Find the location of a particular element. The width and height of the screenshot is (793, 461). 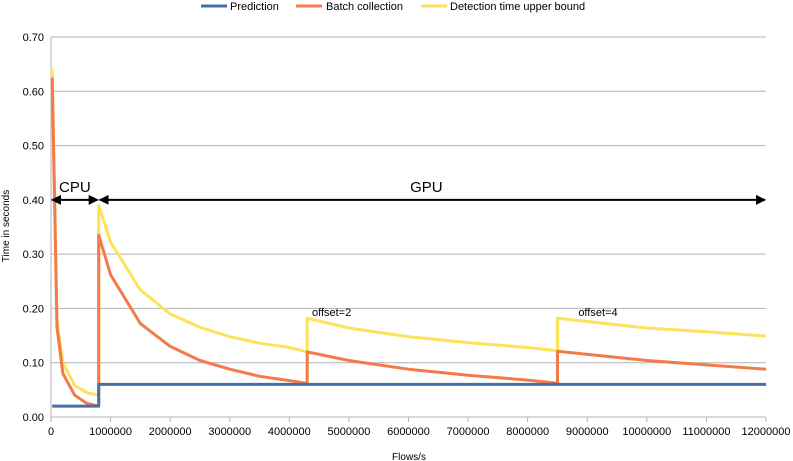

x-tick-label: 5000000 is located at coordinates (349, 432).